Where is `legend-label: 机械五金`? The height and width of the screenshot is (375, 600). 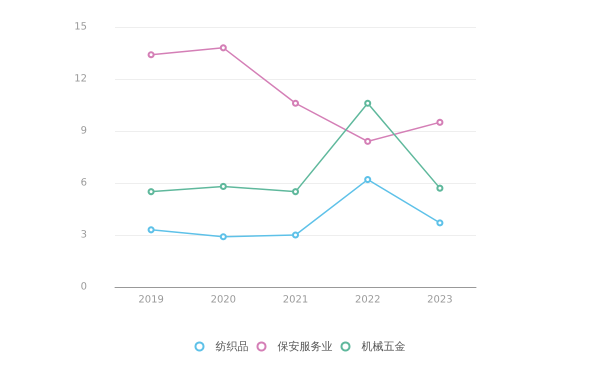
legend-label: 机械五金 is located at coordinates (384, 346).